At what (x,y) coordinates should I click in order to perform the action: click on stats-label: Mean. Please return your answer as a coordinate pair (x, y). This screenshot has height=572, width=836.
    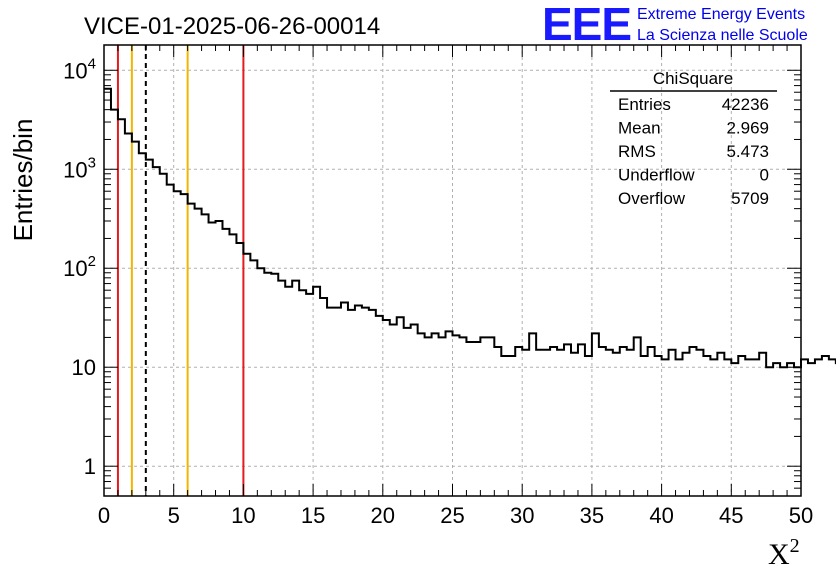
    Looking at the image, I should click on (639, 128).